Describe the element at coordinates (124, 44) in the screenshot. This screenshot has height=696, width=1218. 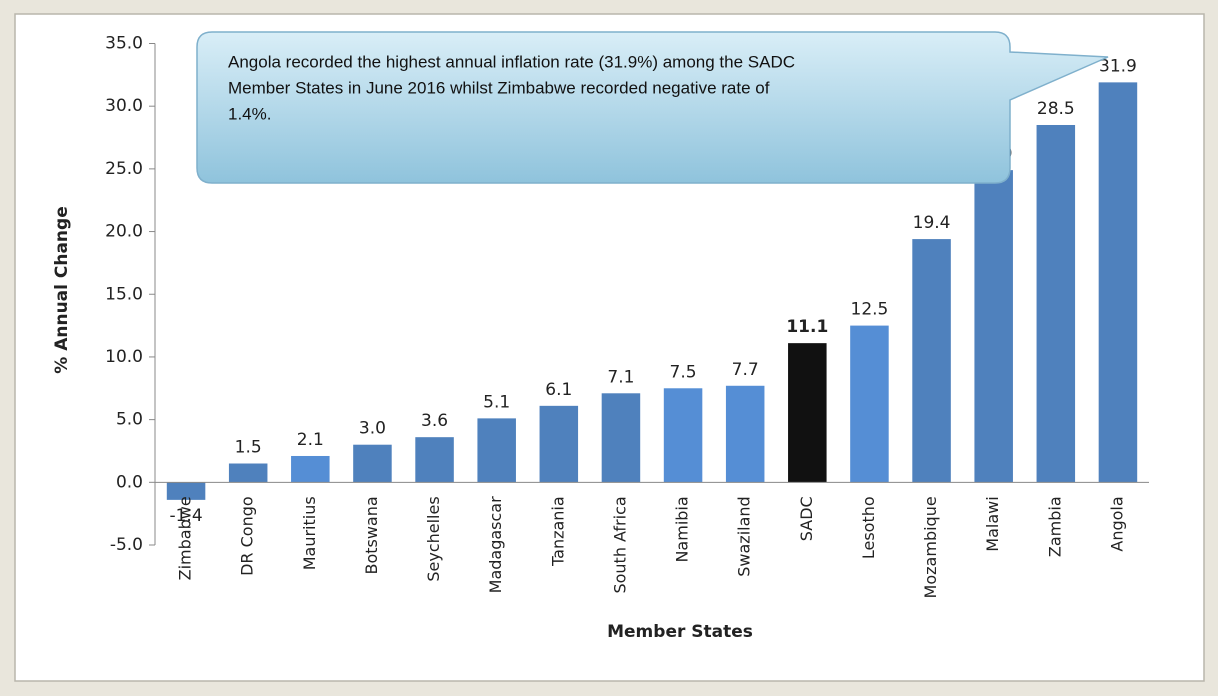
I see `y-tick-label: 35.0` at that location.